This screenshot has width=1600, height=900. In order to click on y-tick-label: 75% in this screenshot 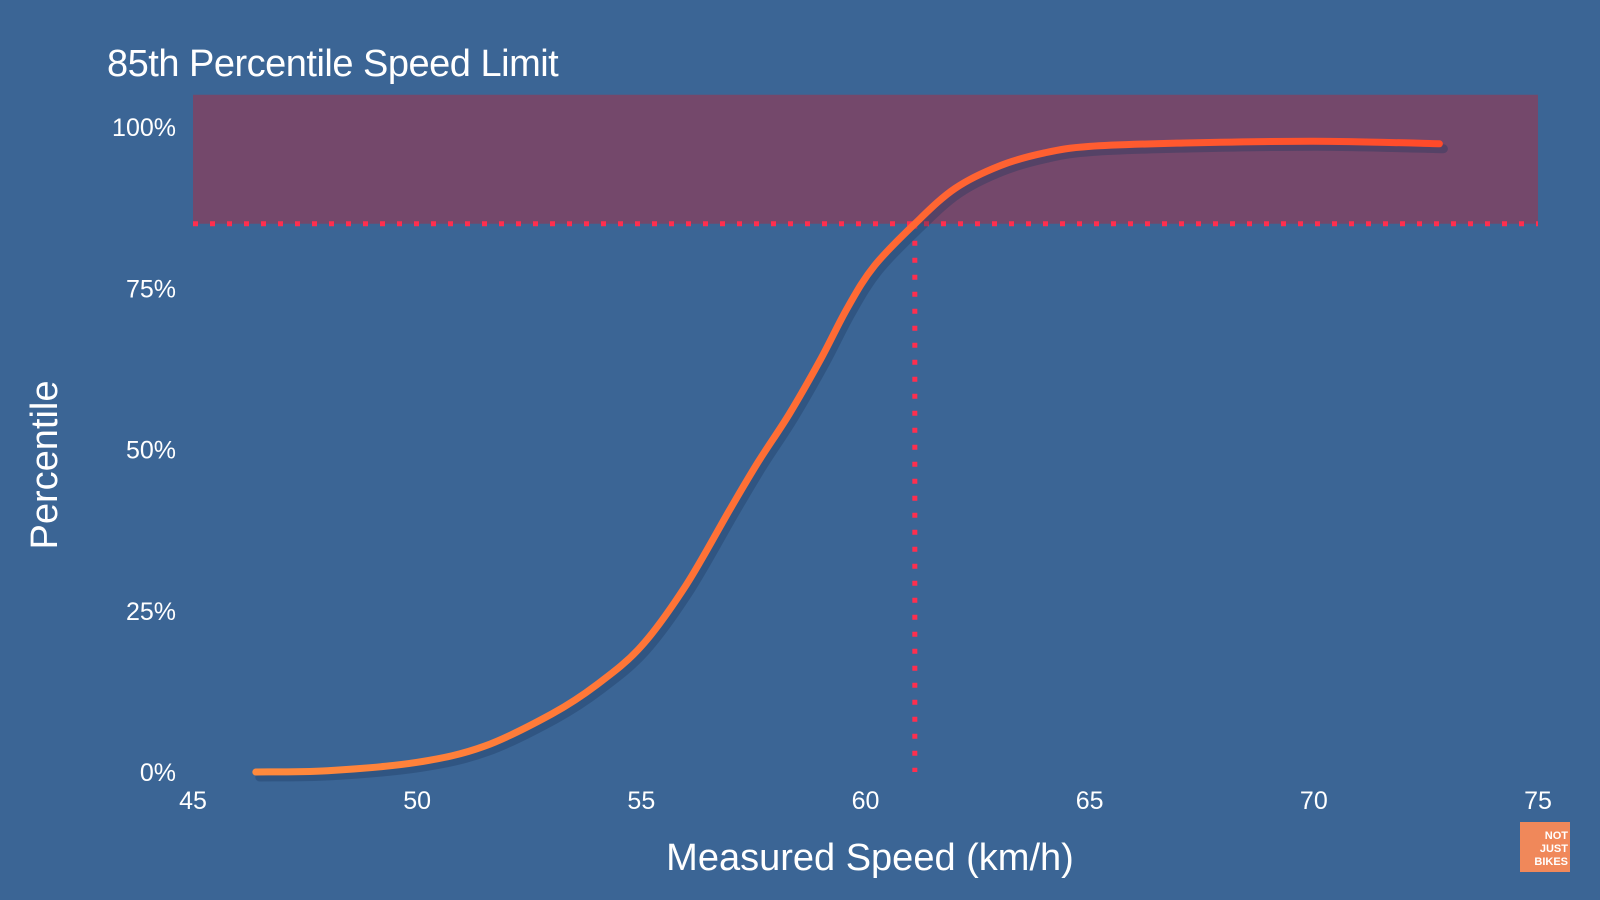, I will do `click(151, 289)`.